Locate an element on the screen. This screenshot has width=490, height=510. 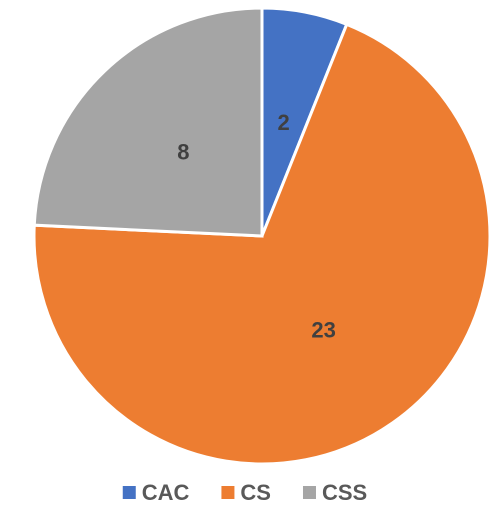
data-label: 8 is located at coordinates (183, 151).